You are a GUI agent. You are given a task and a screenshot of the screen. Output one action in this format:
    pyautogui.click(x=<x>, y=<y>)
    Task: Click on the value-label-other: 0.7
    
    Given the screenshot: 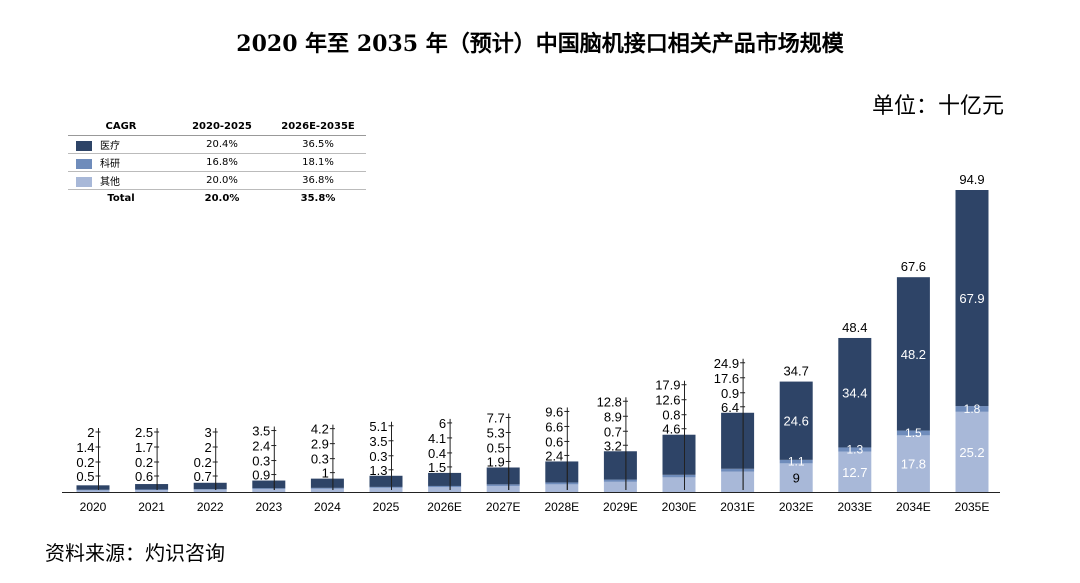 What is the action you would take?
    pyautogui.click(x=203, y=476)
    